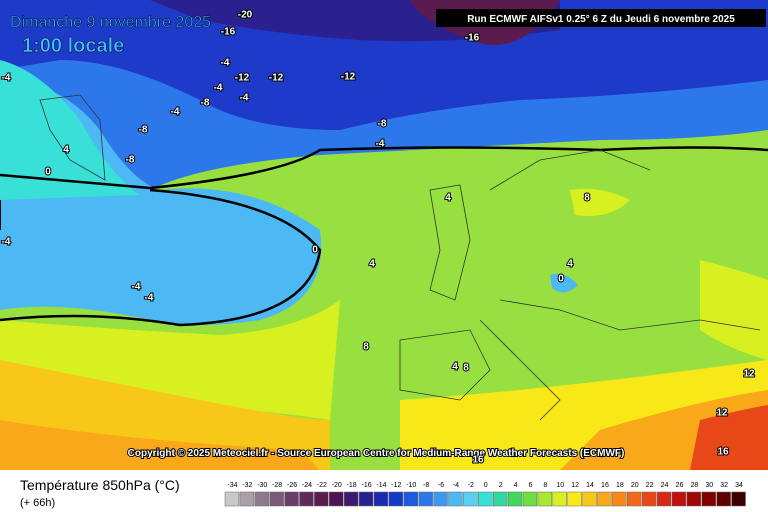 The height and width of the screenshot is (512, 768). What do you see at coordinates (247, 485) in the screenshot?
I see `legend-label: -32` at bounding box center [247, 485].